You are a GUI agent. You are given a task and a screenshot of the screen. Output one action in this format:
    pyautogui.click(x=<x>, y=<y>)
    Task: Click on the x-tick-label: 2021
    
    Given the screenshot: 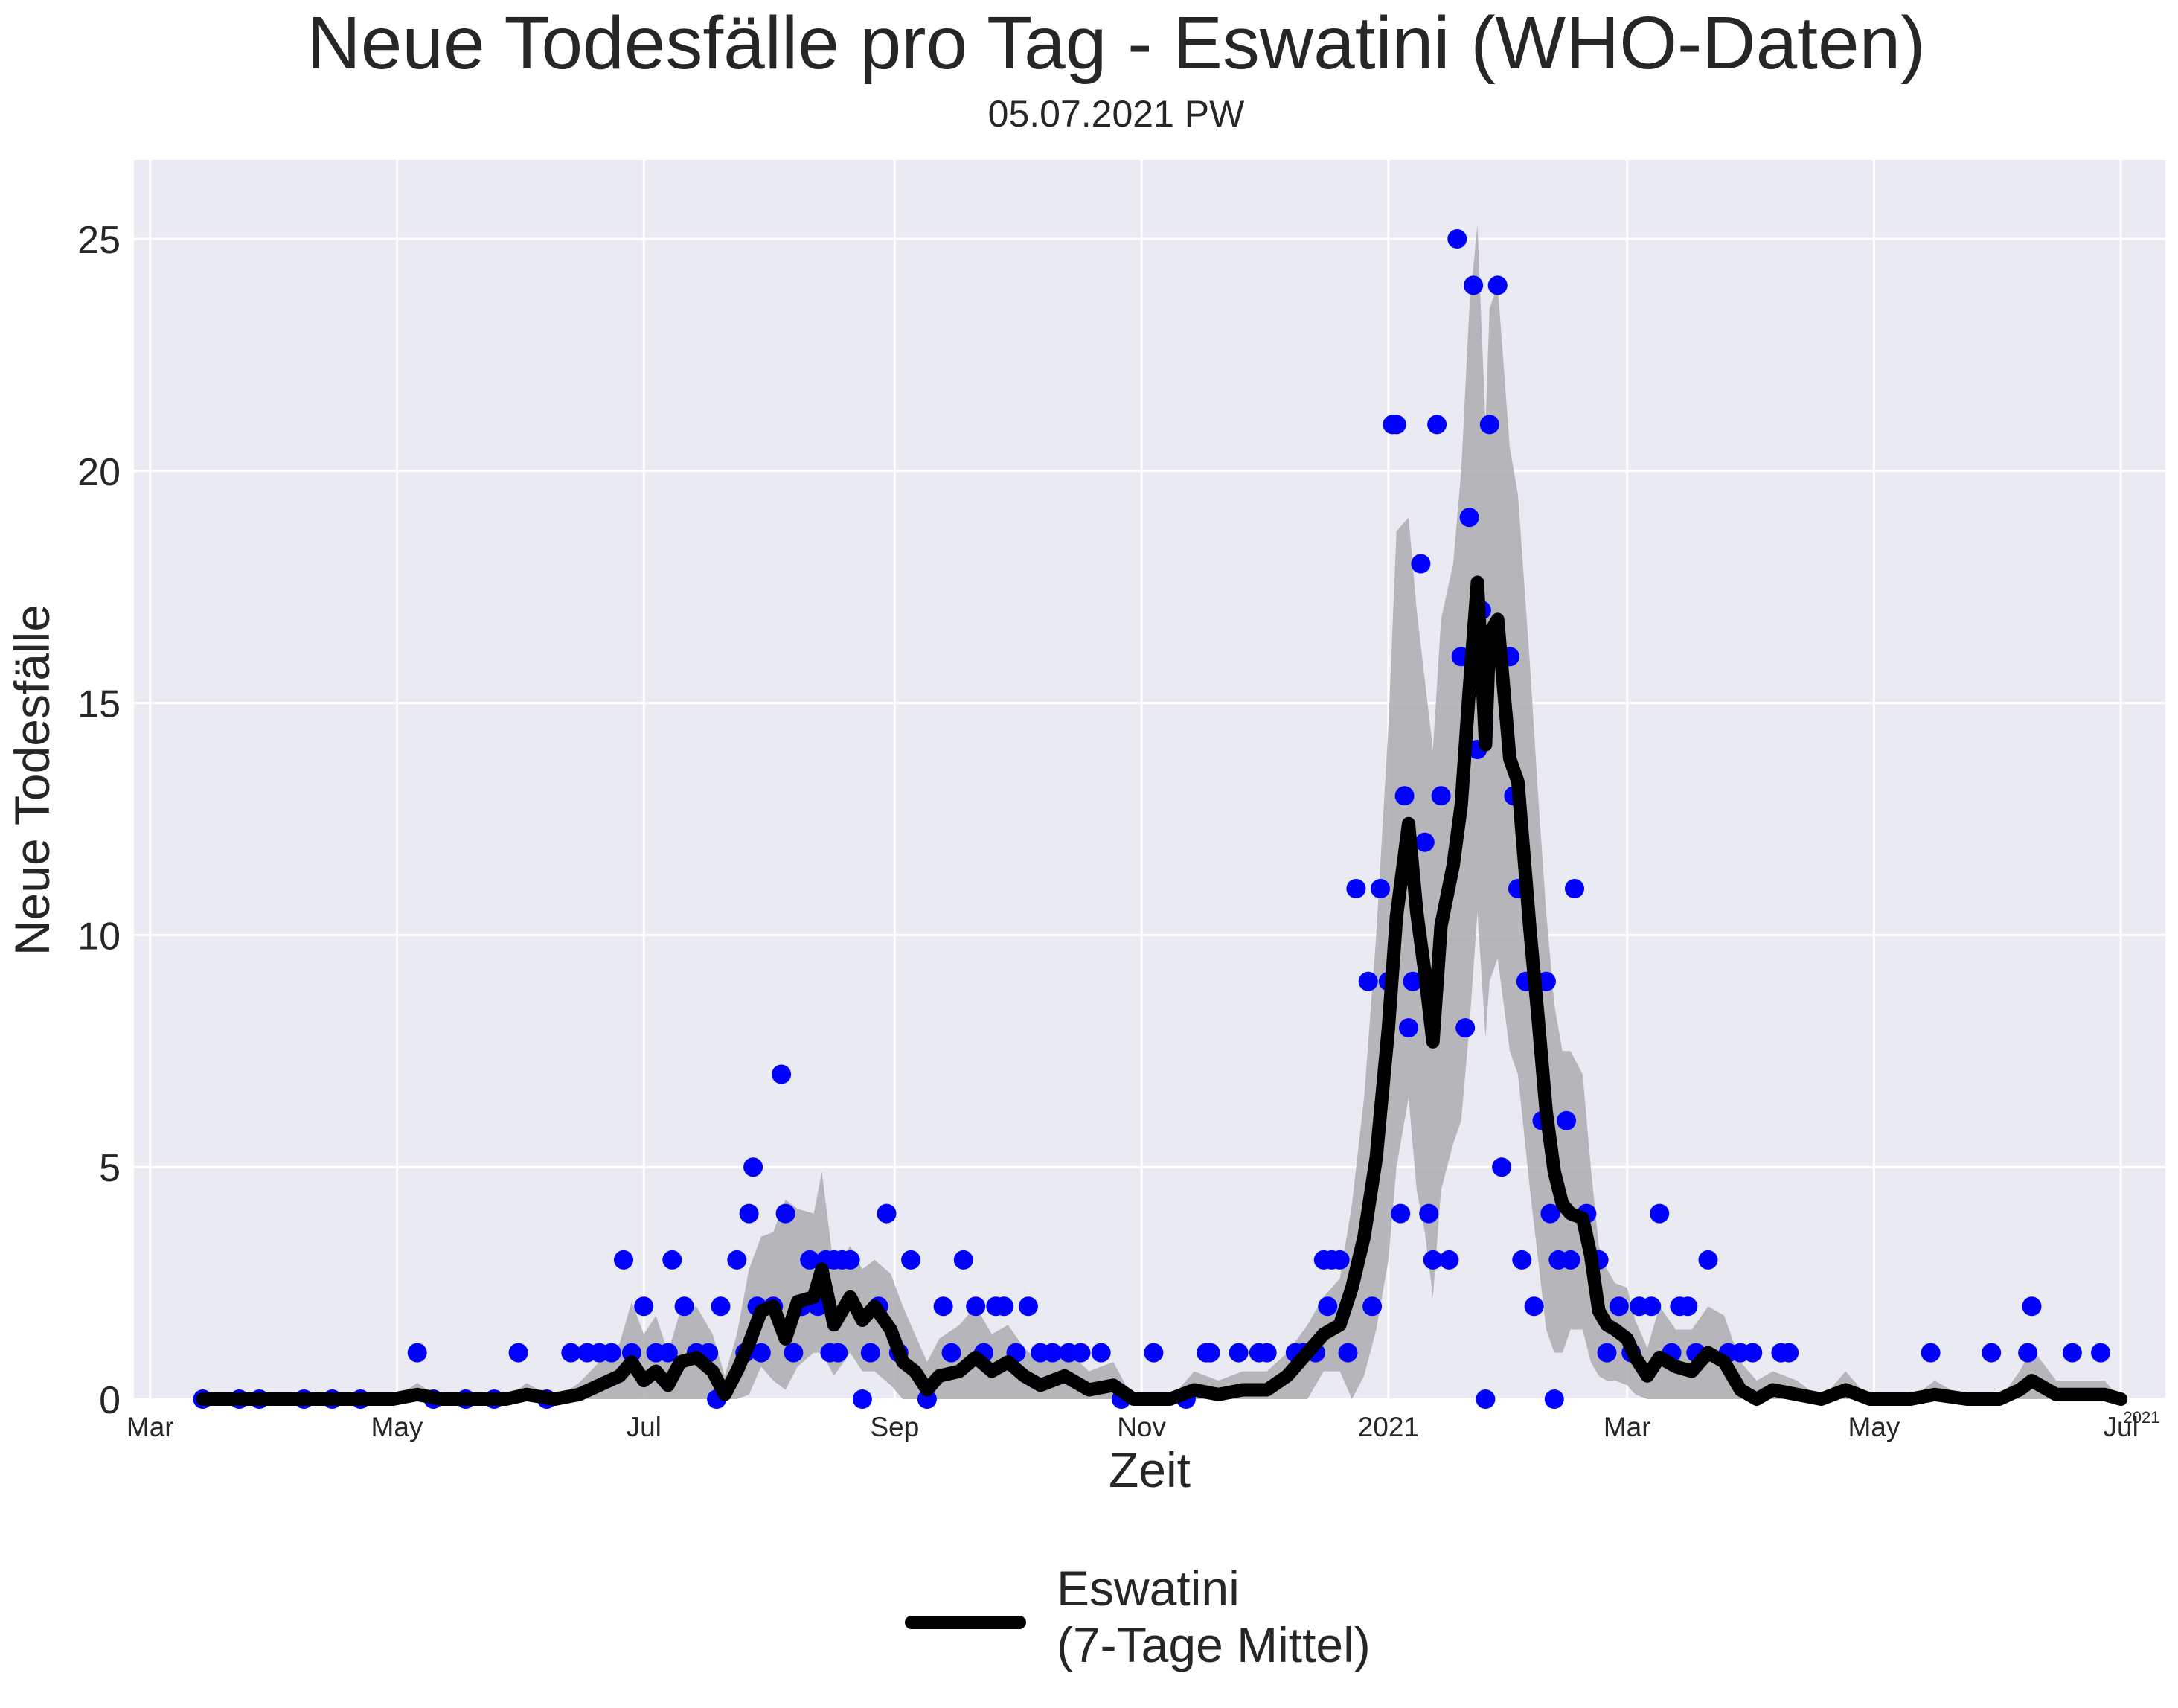 What is the action you would take?
    pyautogui.click(x=1388, y=1427)
    